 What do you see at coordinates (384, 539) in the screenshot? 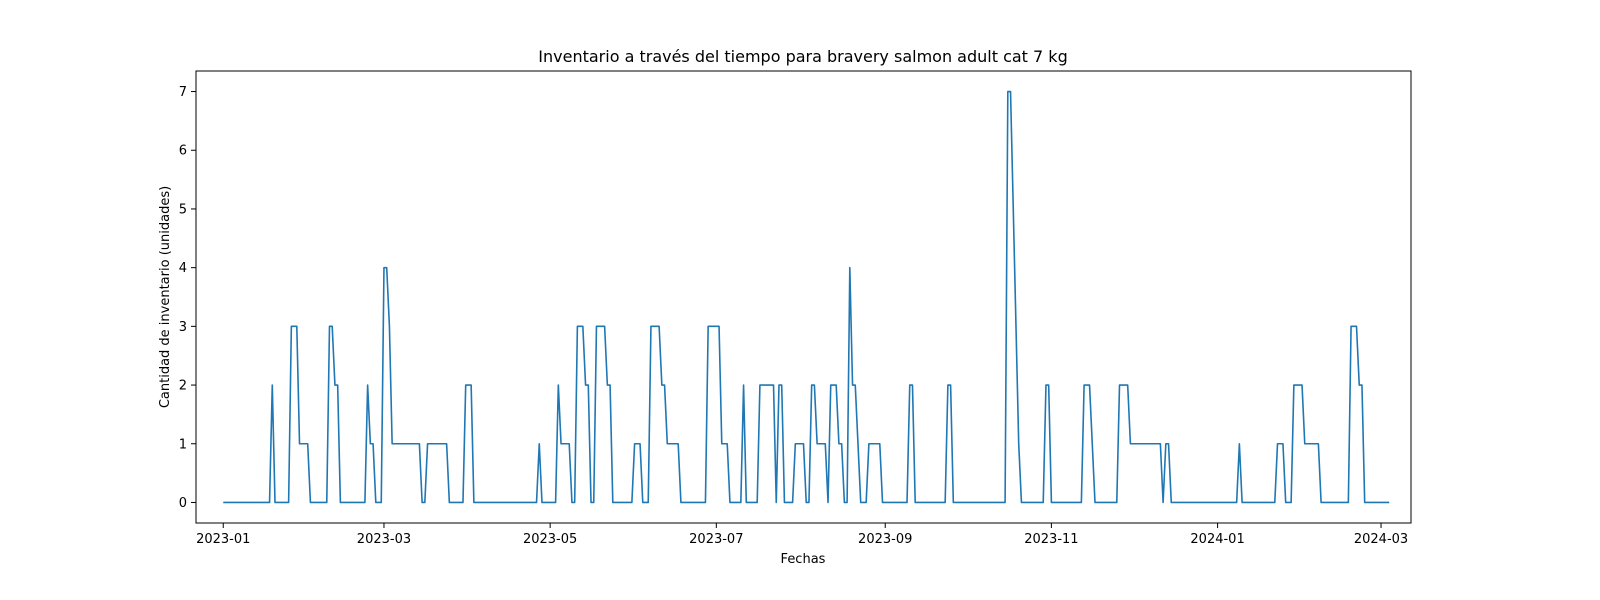
I see `x-tick-label: 2023-03` at bounding box center [384, 539].